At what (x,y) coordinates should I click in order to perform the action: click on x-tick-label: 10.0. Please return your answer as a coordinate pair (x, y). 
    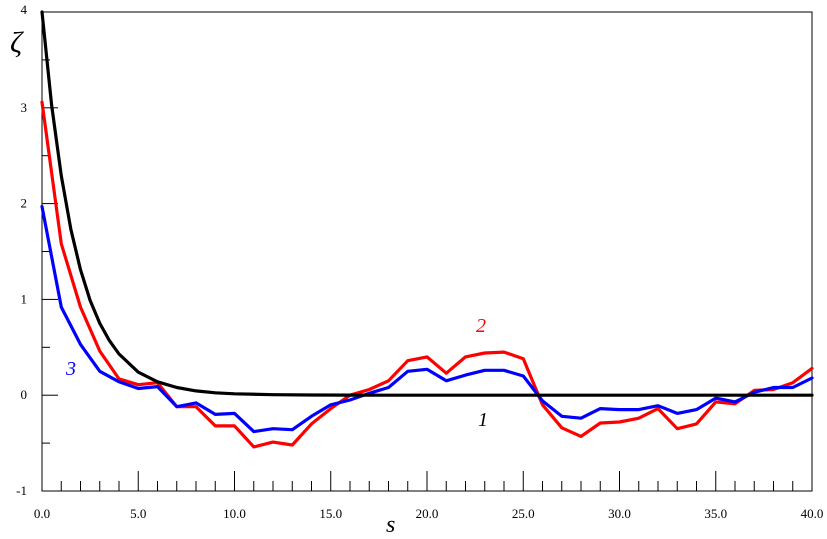
    Looking at the image, I should click on (234, 513).